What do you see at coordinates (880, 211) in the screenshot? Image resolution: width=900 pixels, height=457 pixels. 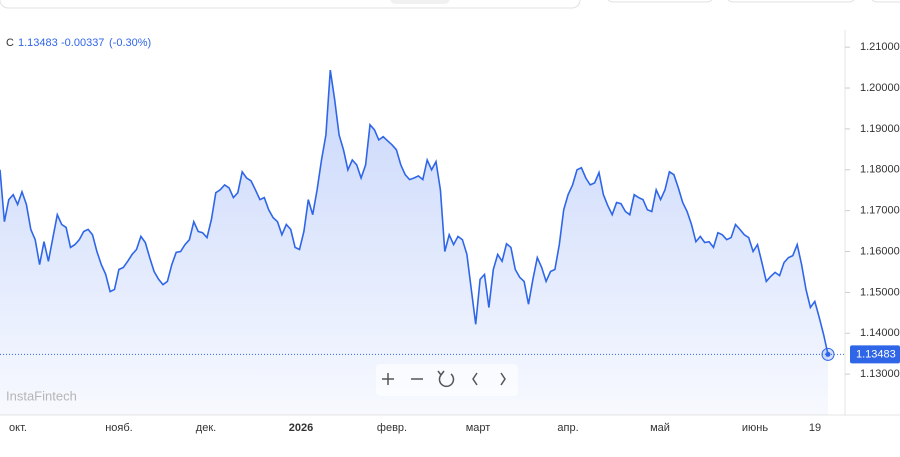 I see `y-tick-label: 1.17000` at bounding box center [880, 211].